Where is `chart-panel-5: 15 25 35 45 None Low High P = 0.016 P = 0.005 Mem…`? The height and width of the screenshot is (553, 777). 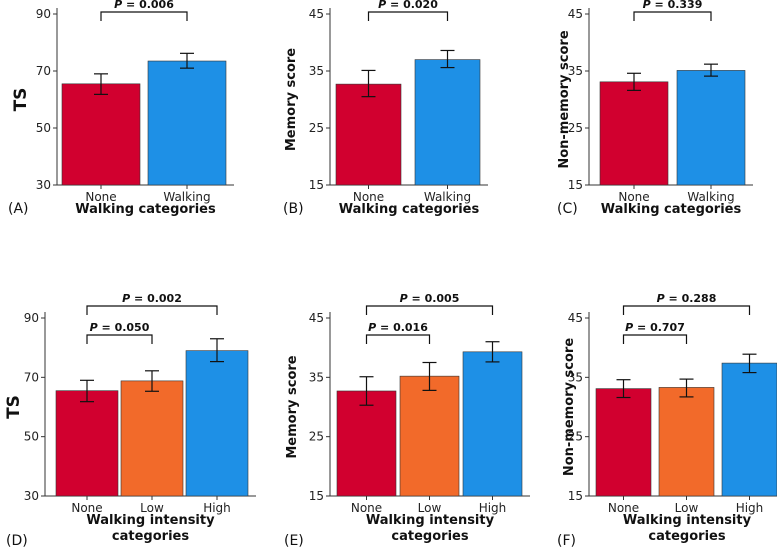
chart-panel-5: 15 25 35 45 None Low High P = 0.016 P = 0.005 Mem… is located at coordinates (407, 420).